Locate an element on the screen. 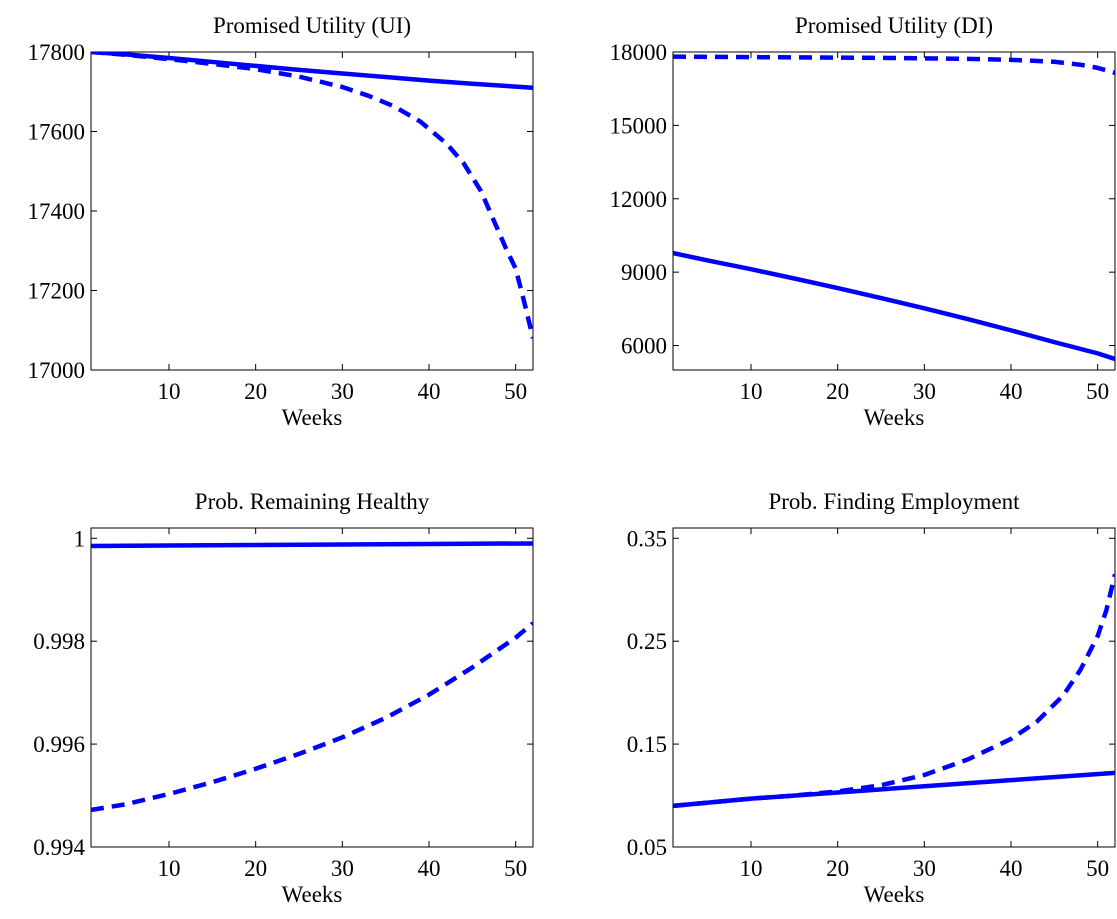 Image resolution: width=1117 pixels, height=919 pixels. y-tick-label: 0.998 is located at coordinates (59, 641).